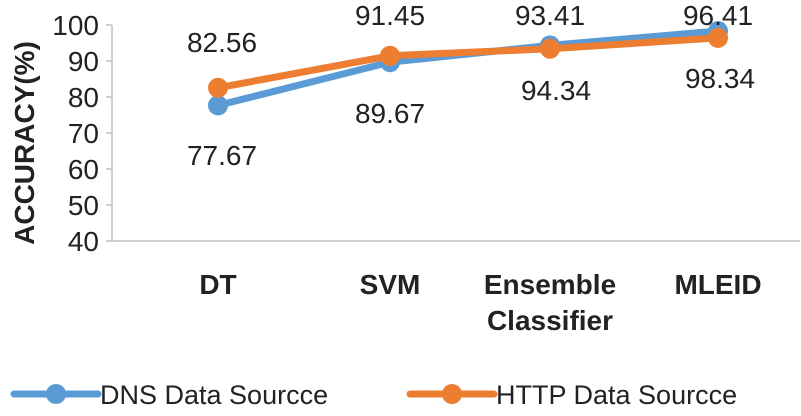 This screenshot has width=801, height=416. I want to click on http-data-label: 82.56, so click(222, 42).